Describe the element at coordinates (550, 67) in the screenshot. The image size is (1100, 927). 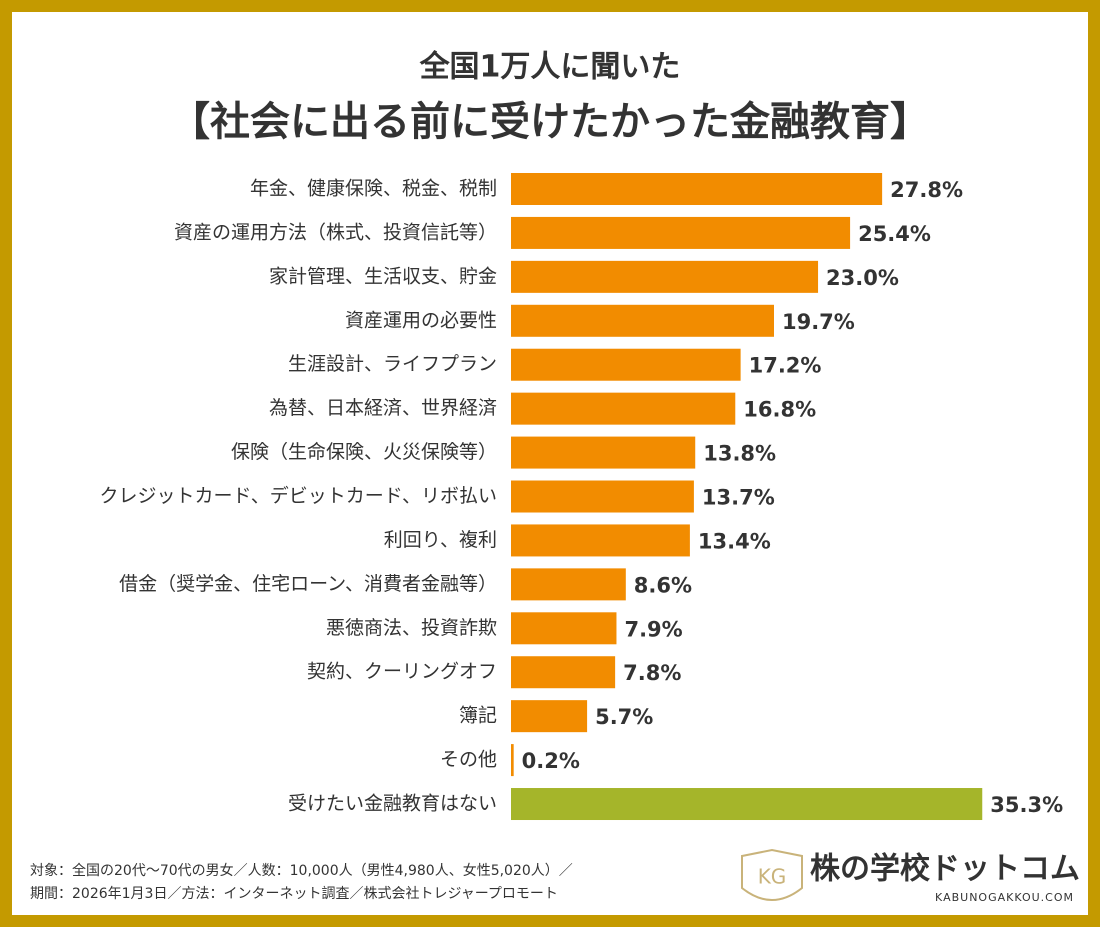
I see `chart-subtitle: 全国1万人に聞いた` at that location.